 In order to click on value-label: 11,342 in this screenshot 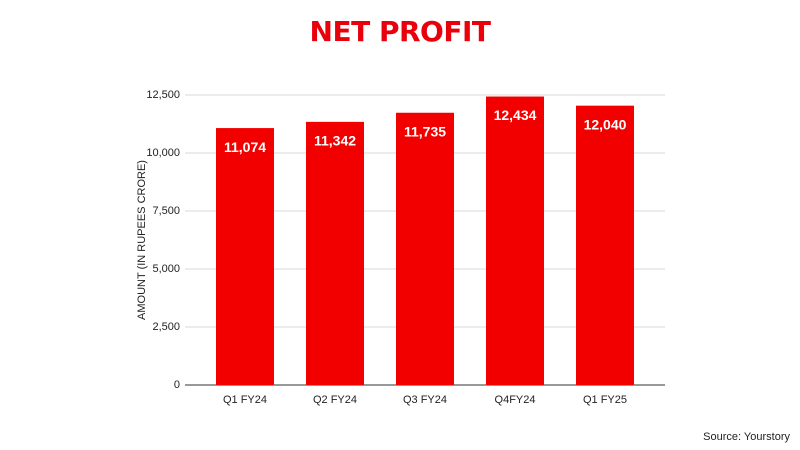, I will do `click(335, 141)`.